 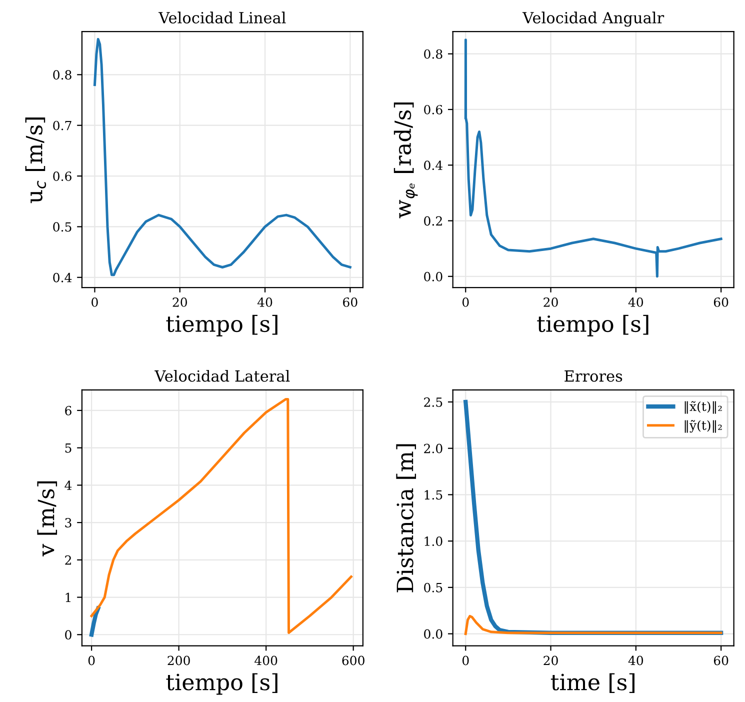 What do you see at coordinates (222, 18) in the screenshot?
I see `chart-title: Velocidad Lineal` at bounding box center [222, 18].